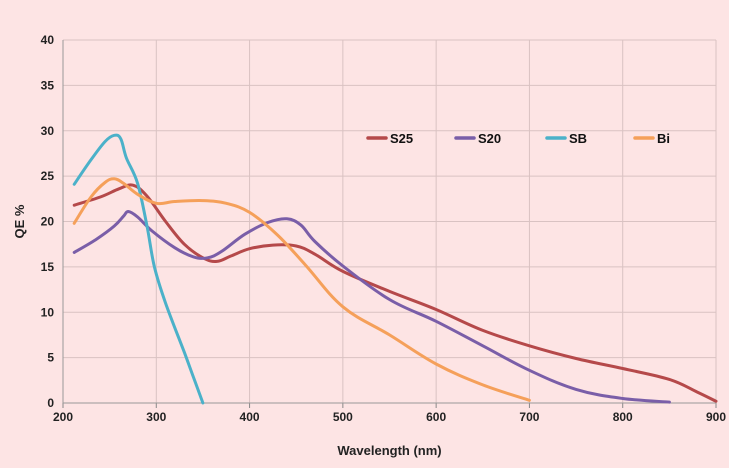  I want to click on x-tick-label: 700, so click(529, 417).